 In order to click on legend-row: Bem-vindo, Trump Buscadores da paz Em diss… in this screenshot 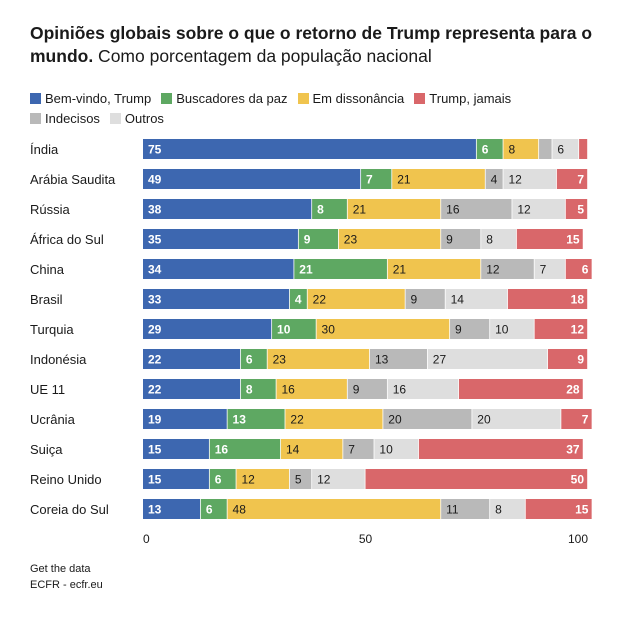, I will do `click(320, 98)`.